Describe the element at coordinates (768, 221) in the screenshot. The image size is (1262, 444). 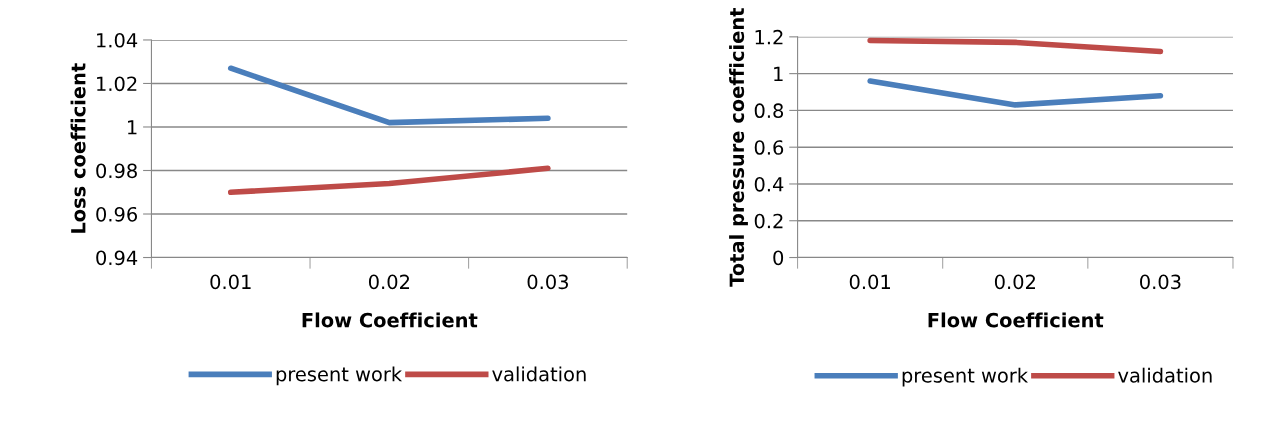
I see `y-tick-label: 0.2` at that location.